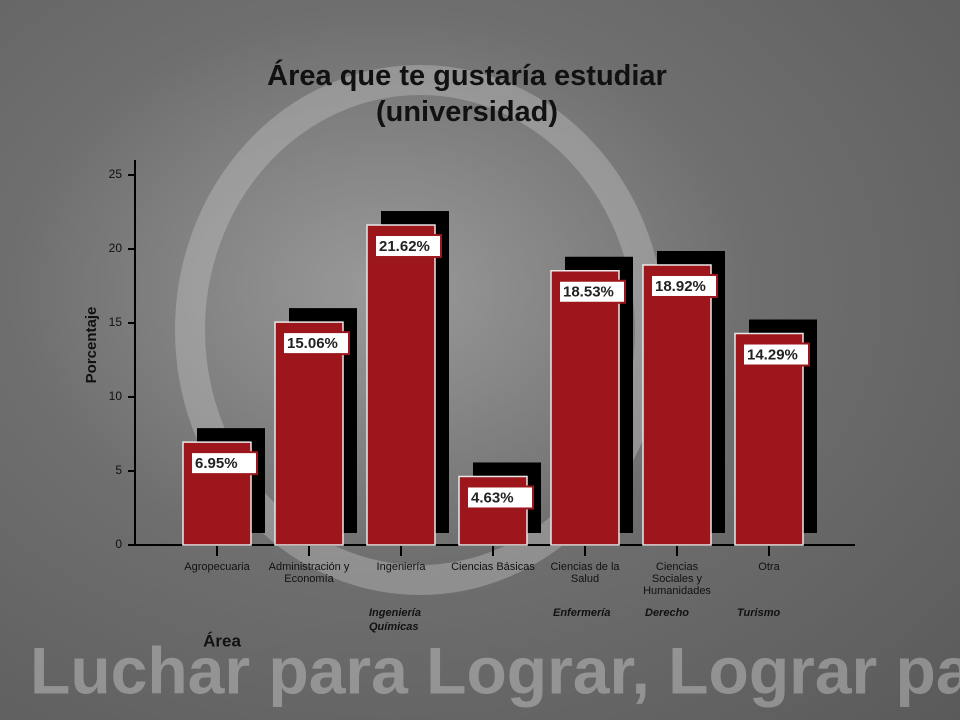 Image resolution: width=960 pixels, height=720 pixels. Describe the element at coordinates (309, 573) in the screenshot. I see `x-tick-label: Administración y Economía` at that location.